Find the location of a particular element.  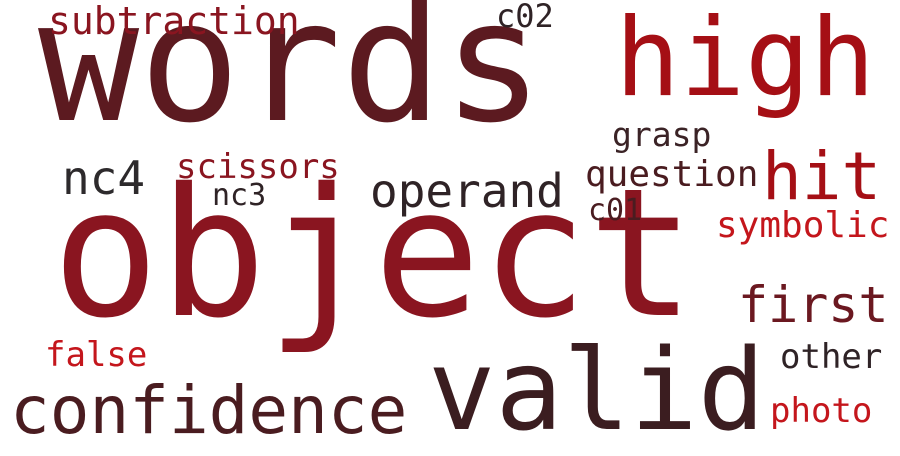

word-symbolic: symbolic is located at coordinates (803, 225).